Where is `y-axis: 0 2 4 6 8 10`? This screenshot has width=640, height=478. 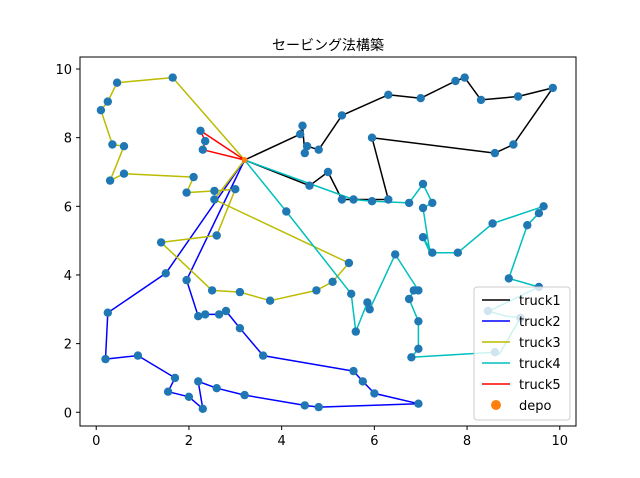 y-axis: 0 2 4 6 8 10 is located at coordinates (67, 242).